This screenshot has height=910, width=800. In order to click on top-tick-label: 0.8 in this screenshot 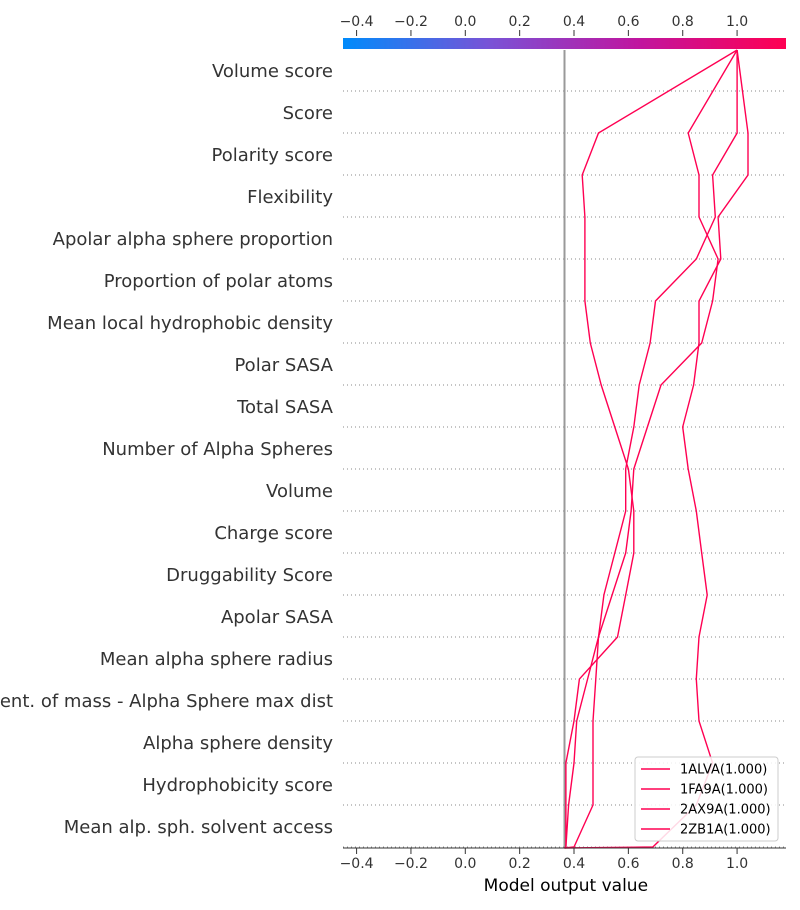, I will do `click(683, 22)`.